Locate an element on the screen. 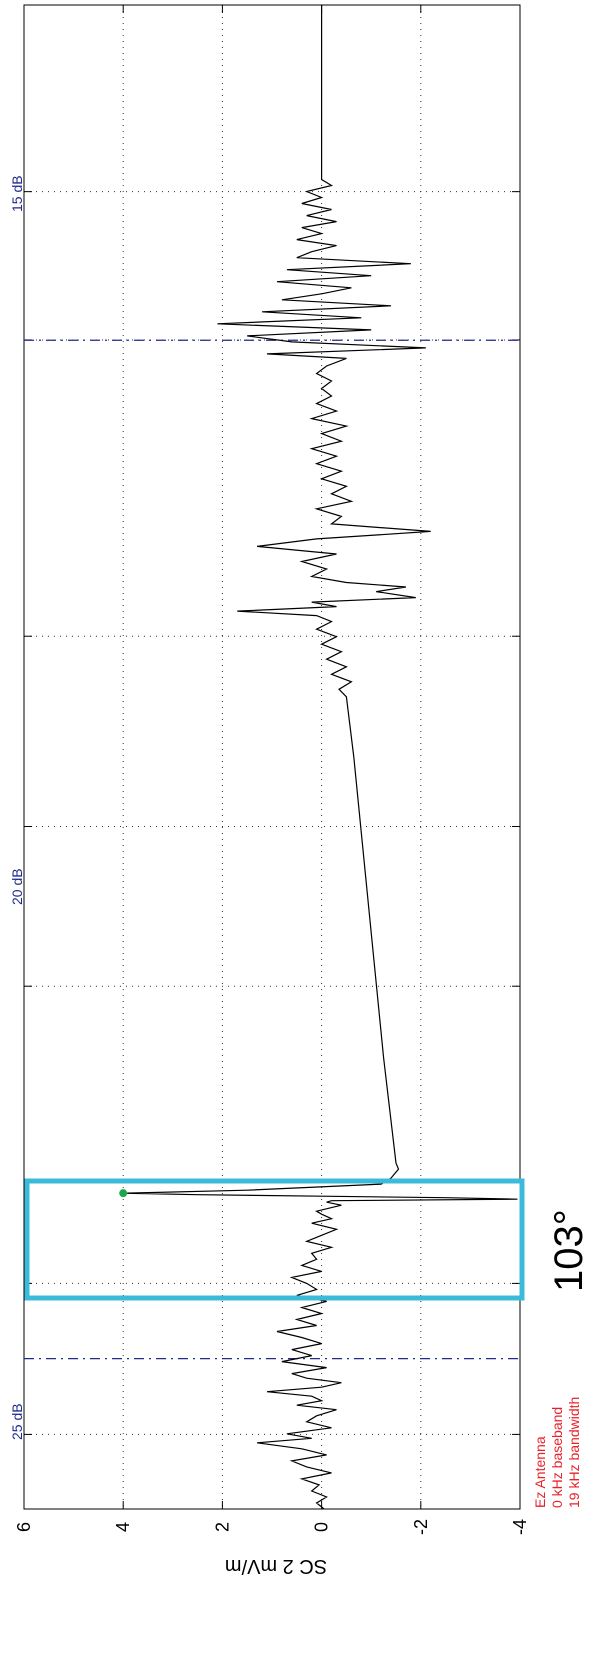 This screenshot has height=1656, width=616. antenna-info-line-2: 0 kHz baseband is located at coordinates (557, 1457).